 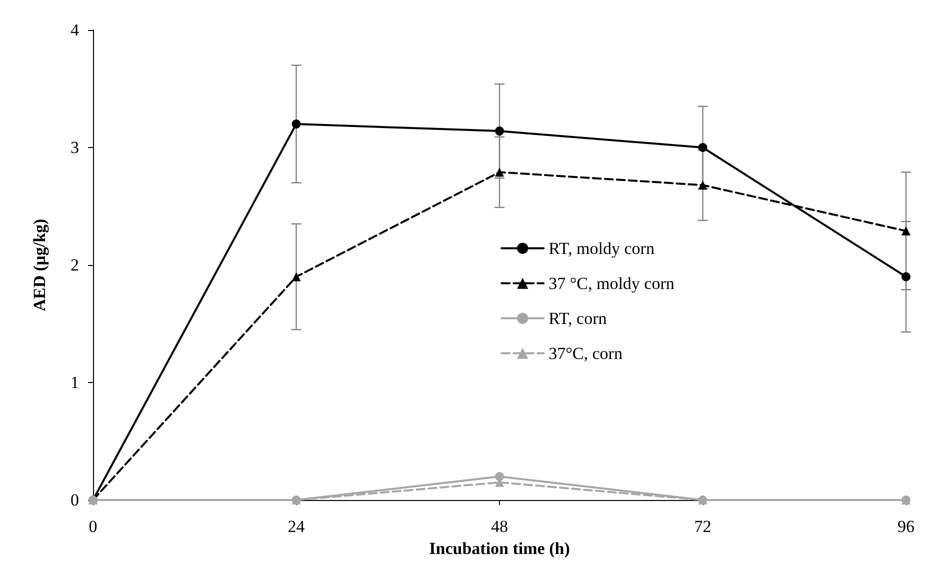 I want to click on y-tick-label: 2, so click(x=74, y=265).